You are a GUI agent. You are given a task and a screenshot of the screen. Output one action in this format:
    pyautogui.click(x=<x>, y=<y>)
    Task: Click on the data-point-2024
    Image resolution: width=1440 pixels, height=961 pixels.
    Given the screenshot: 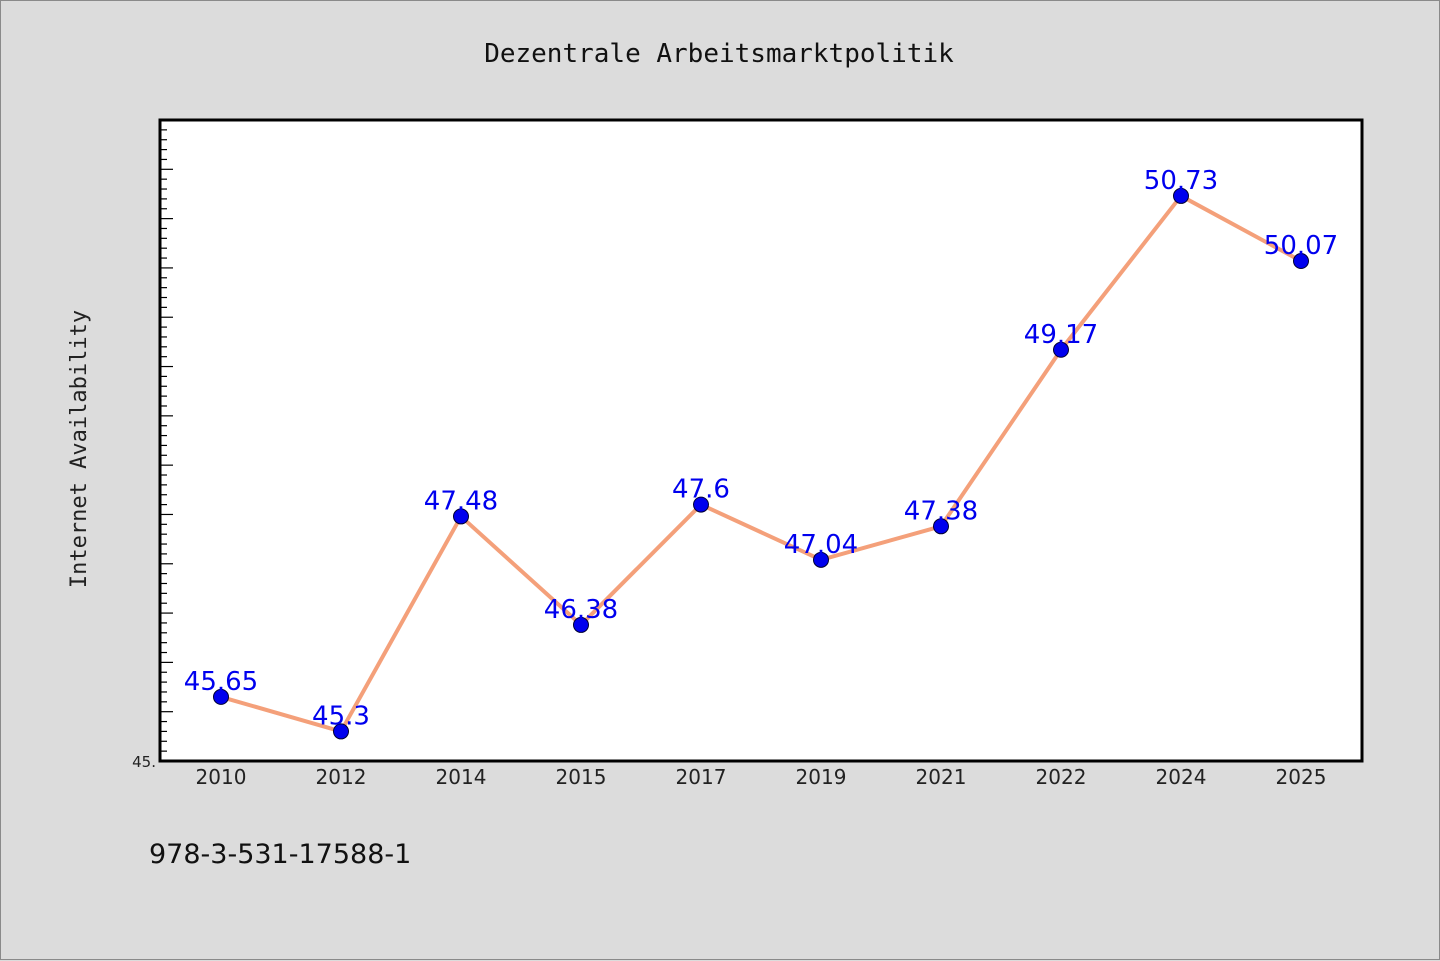 What is the action you would take?
    pyautogui.click(x=1181, y=195)
    